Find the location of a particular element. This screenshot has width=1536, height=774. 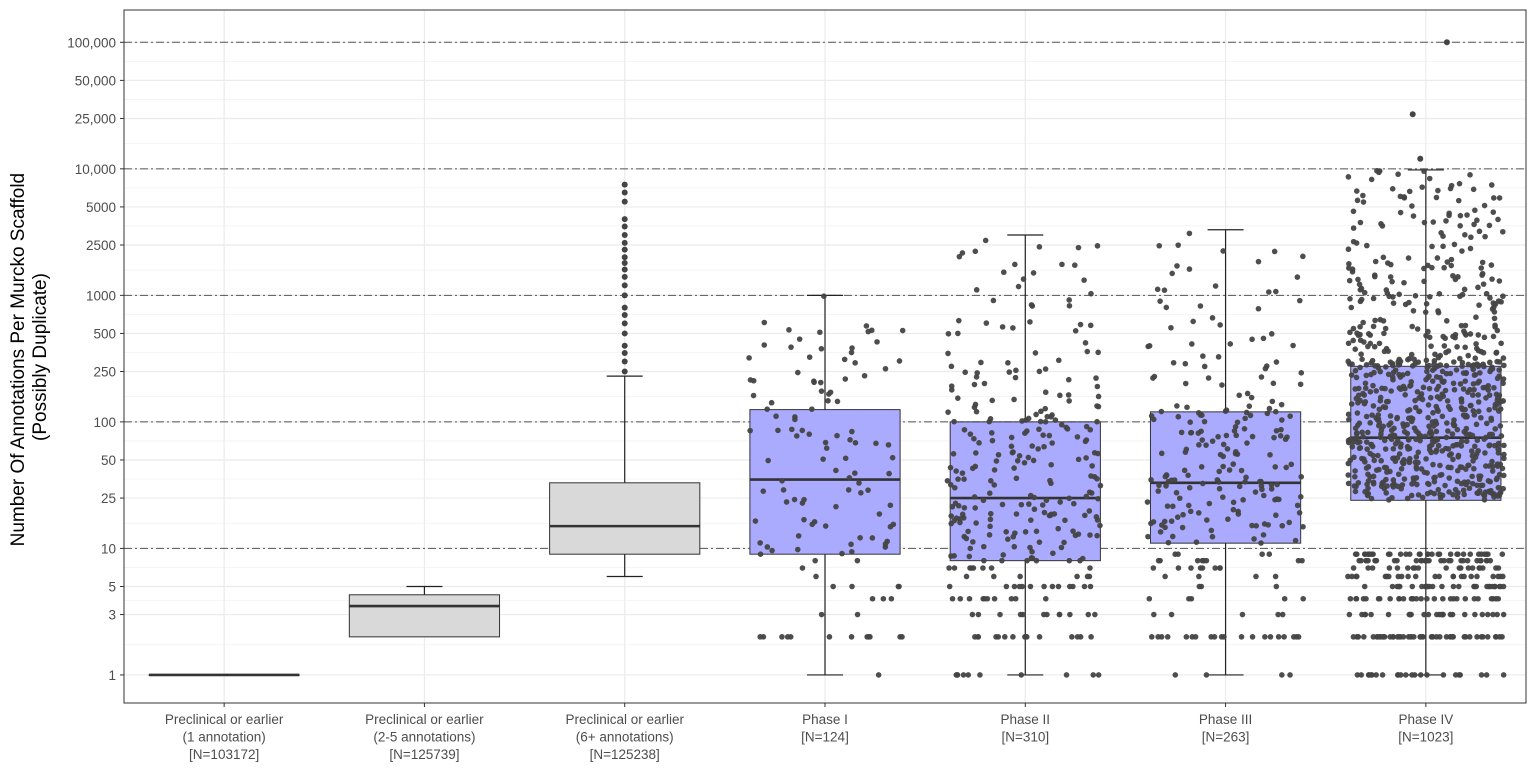

x-tick-label-line: (1 annotation) is located at coordinates (223, 737).